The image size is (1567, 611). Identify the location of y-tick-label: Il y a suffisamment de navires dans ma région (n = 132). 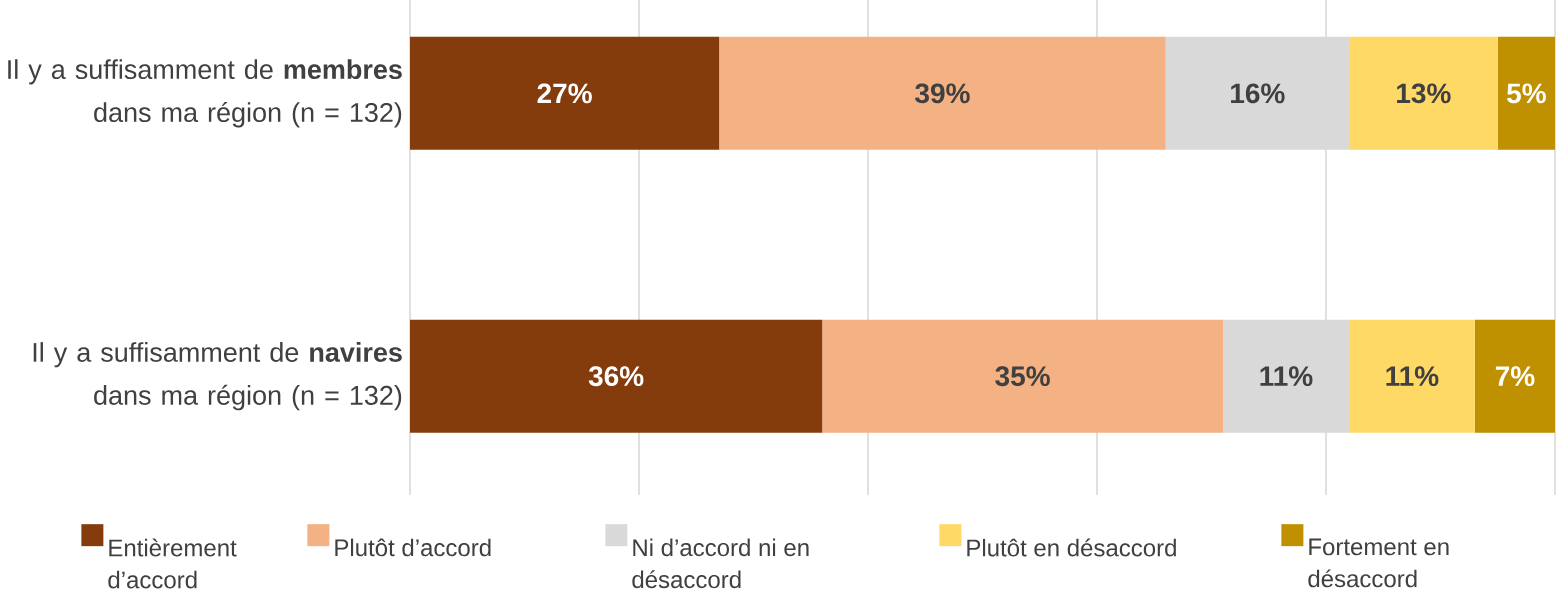
(217, 376).